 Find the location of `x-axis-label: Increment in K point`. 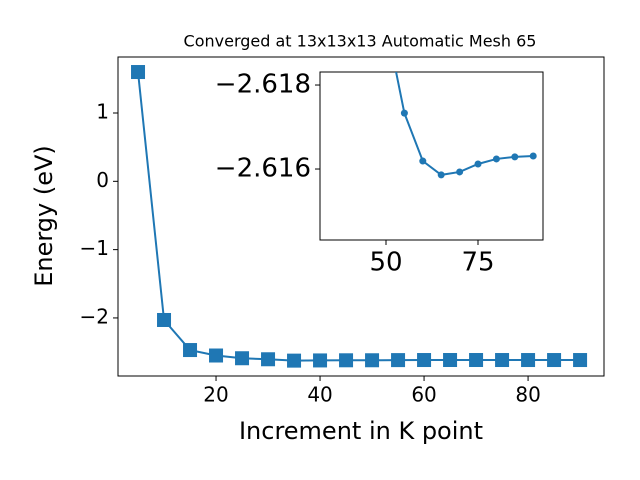

x-axis-label: Increment in K point is located at coordinates (361, 431).